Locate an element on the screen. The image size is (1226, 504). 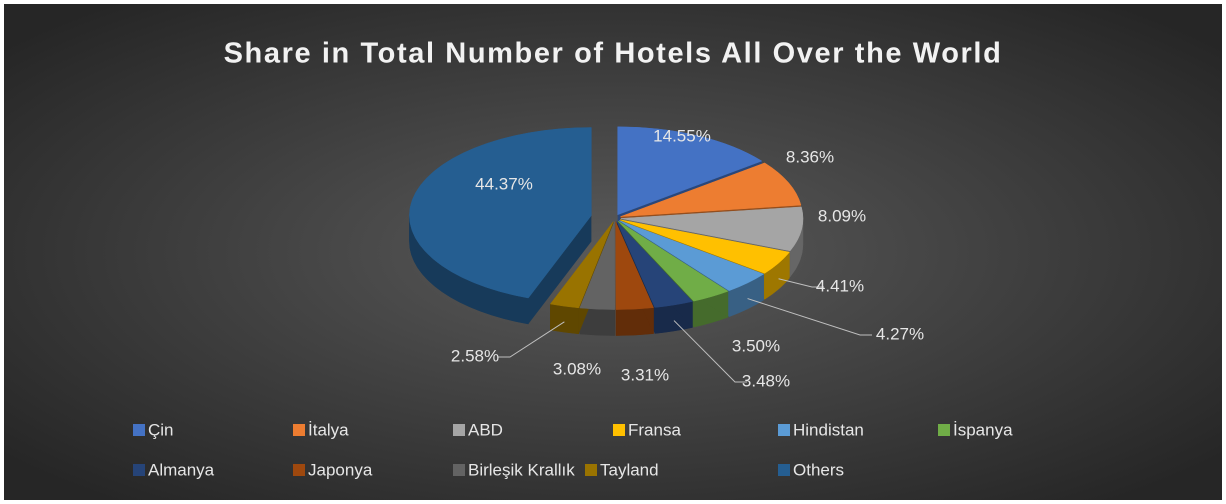
data-label: 2.58% is located at coordinates (475, 355).